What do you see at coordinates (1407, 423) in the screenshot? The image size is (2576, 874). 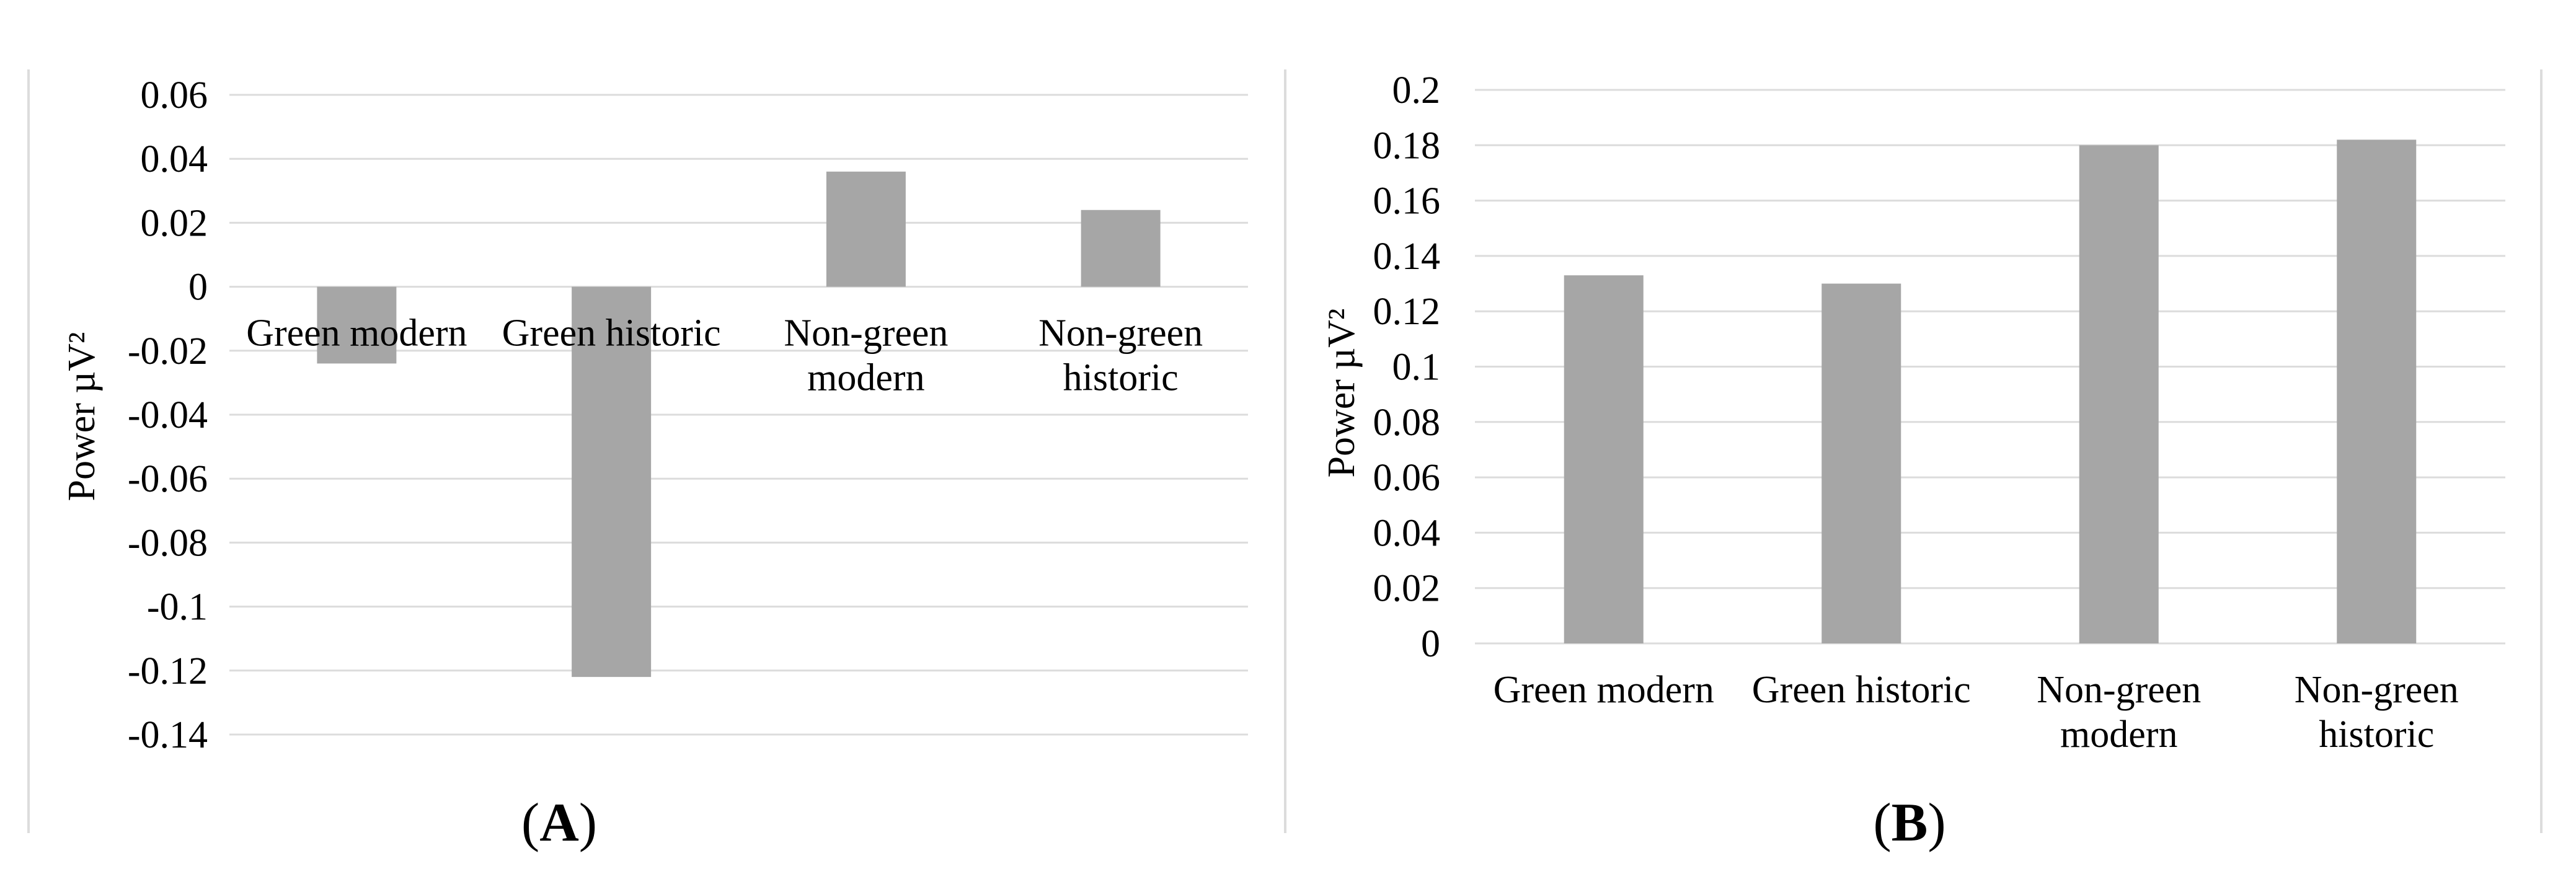 I see `y-tick-label-b-0.08: 0.08` at bounding box center [1407, 423].